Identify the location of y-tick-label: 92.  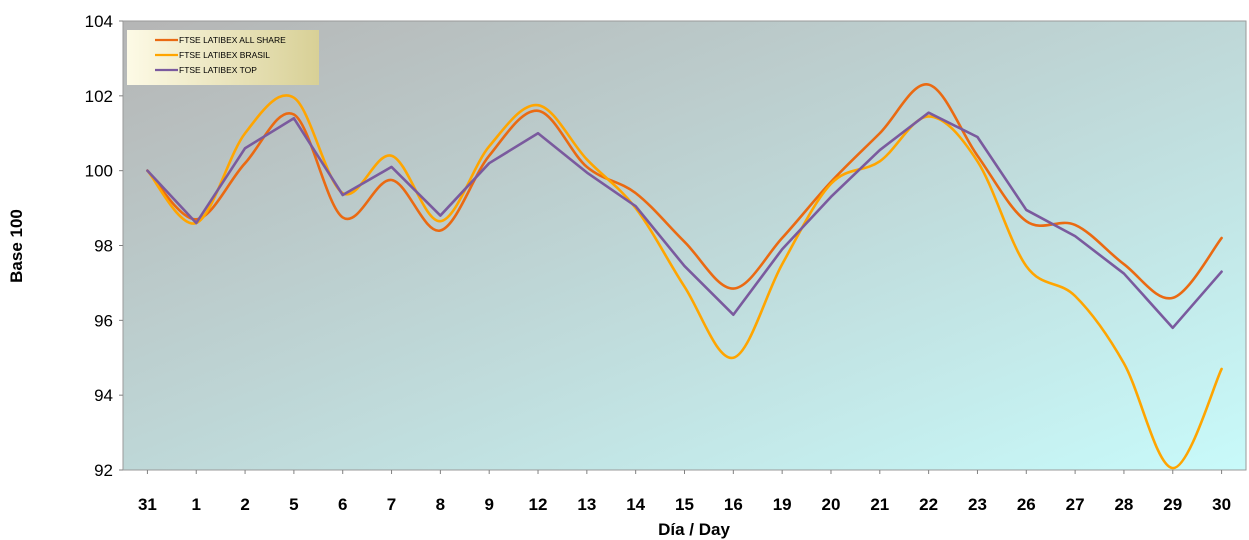
(103, 470).